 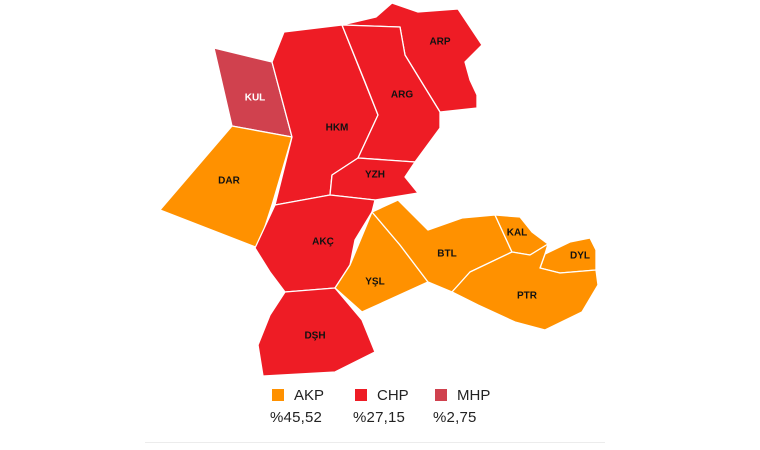 What do you see at coordinates (309, 395) in the screenshot?
I see `legend-party-akp: AKP` at bounding box center [309, 395].